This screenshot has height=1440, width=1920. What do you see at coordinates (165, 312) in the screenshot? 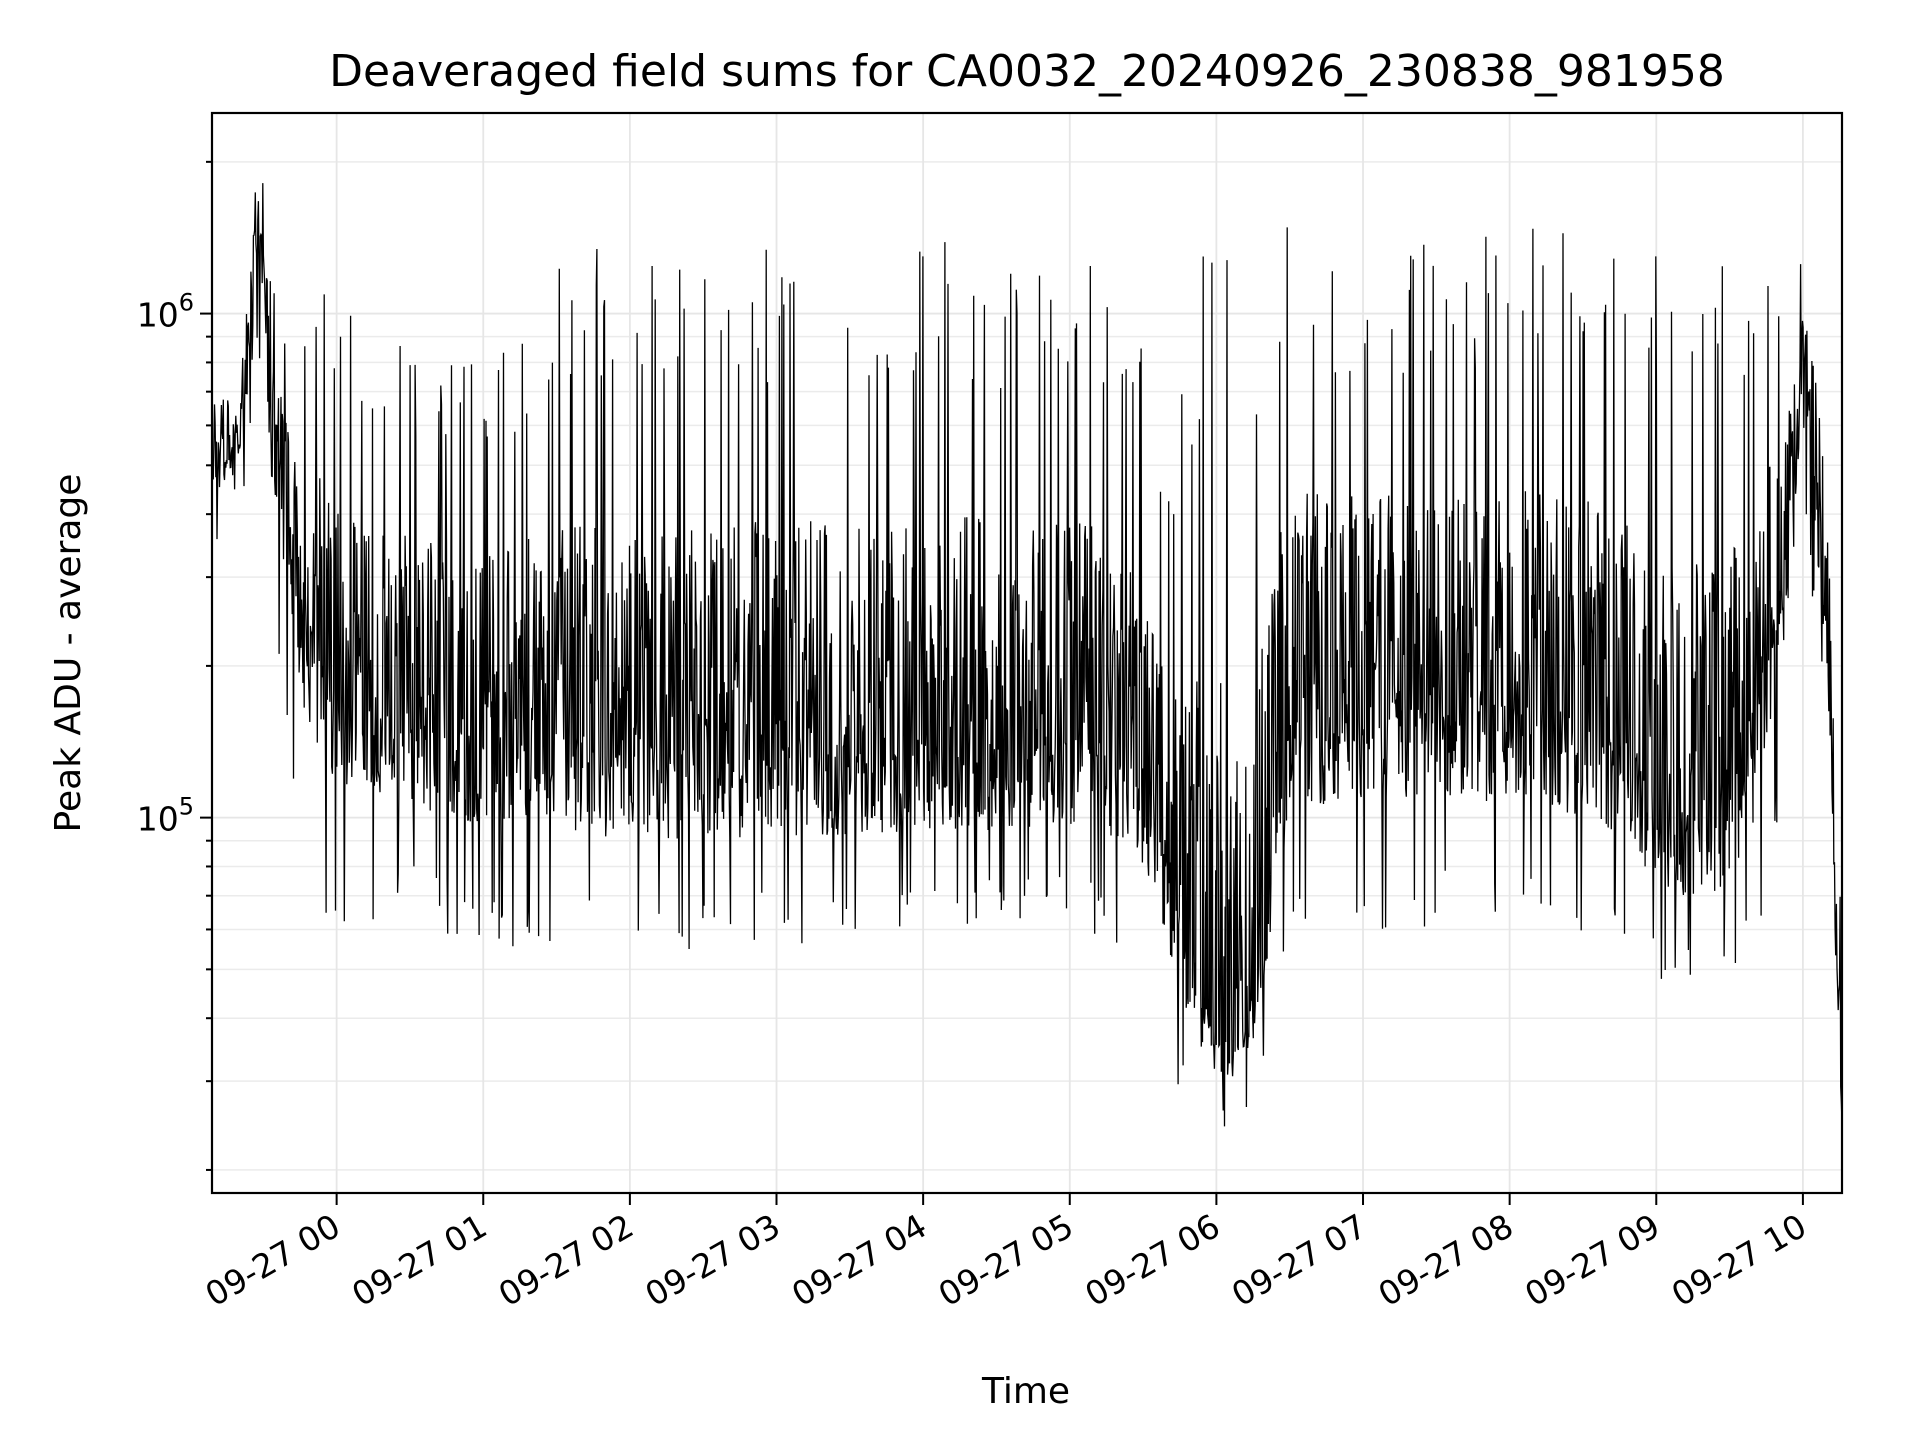
I see `y-tick-label: 10⁶` at bounding box center [165, 312].